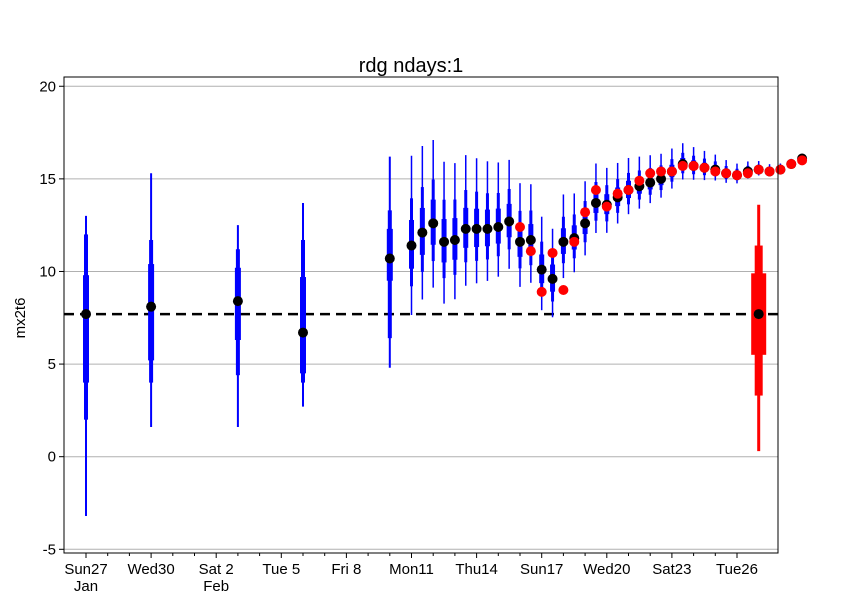 The height and width of the screenshot is (596, 842). What do you see at coordinates (49, 549) in the screenshot?
I see `y-tick-label: -5` at bounding box center [49, 549].